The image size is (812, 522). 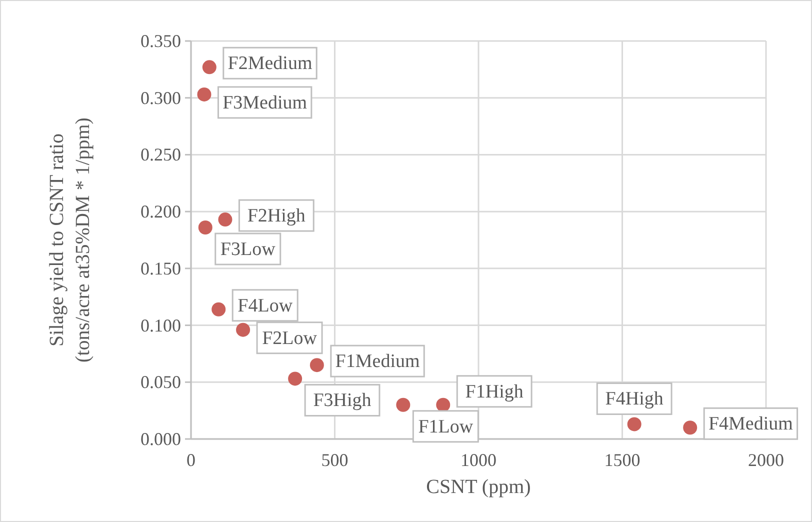 What do you see at coordinates (70, 240) in the screenshot?
I see `y-axis-title: Silage yield to CSNT ratio (tons/acre at35%DM * 1/ppm)` at bounding box center [70, 240].